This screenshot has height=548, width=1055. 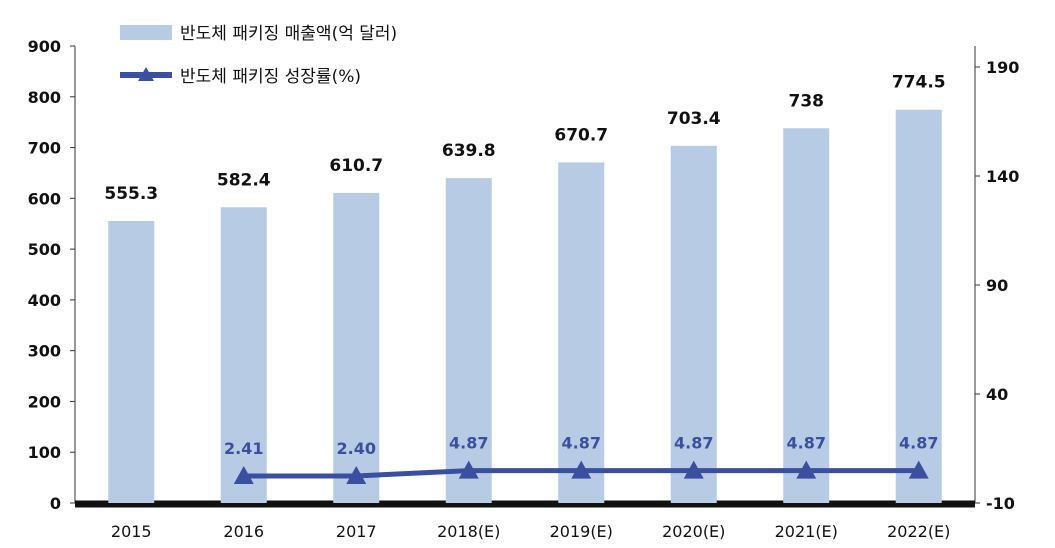 I want to click on bar-value-label: 670.7, so click(x=581, y=135).